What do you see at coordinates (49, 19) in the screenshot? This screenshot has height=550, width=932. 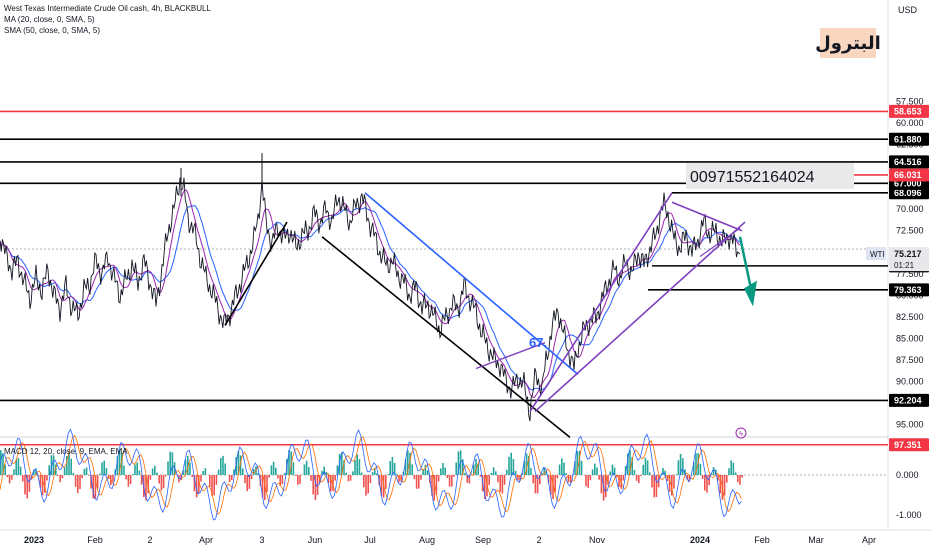 I see `ma-legend: MA (20, close, 0, SMA, 5)` at bounding box center [49, 19].